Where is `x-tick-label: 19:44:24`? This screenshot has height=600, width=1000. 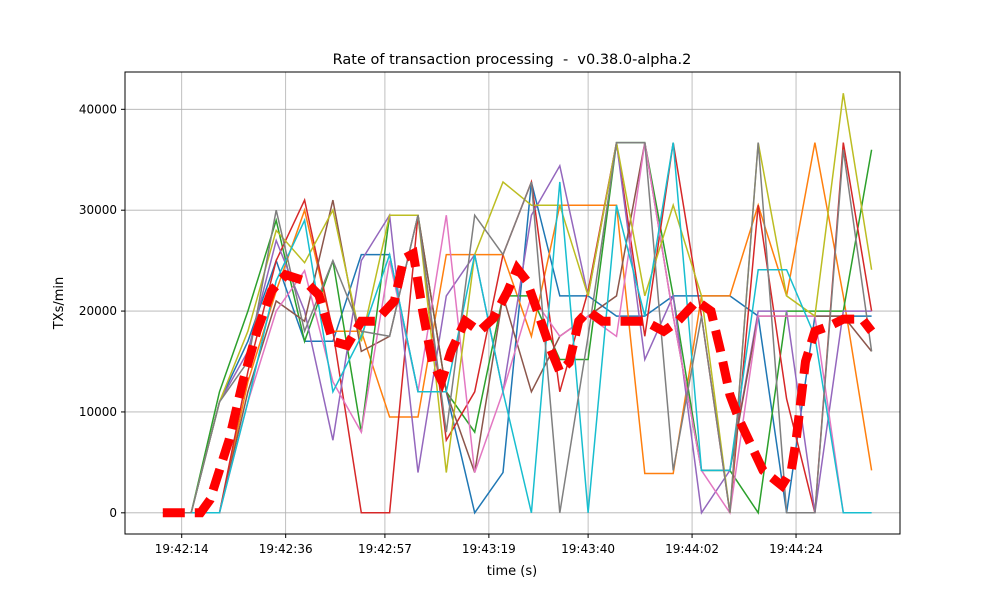 x-tick-label: 19:44:24 is located at coordinates (796, 549).